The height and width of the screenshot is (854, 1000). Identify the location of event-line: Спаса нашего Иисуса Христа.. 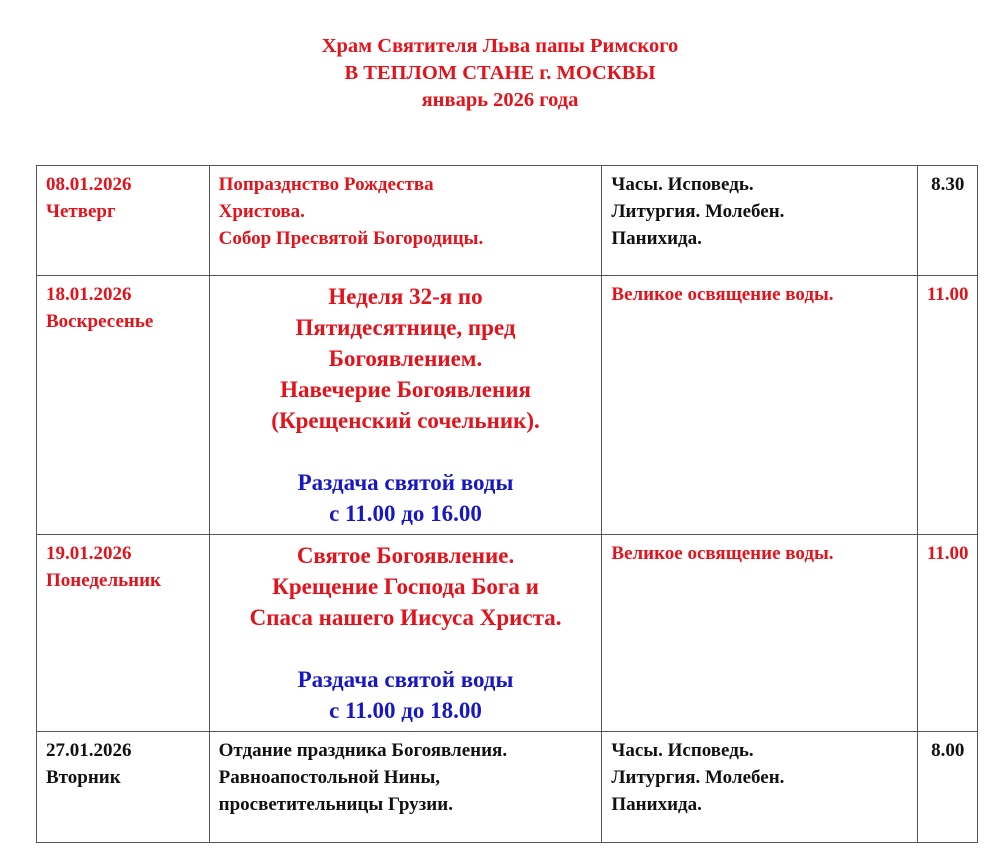
(405, 617).